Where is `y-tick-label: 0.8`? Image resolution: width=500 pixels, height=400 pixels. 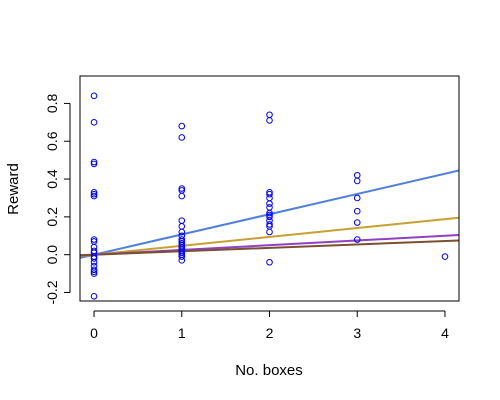 y-tick-label: 0.8 is located at coordinates (52, 103).